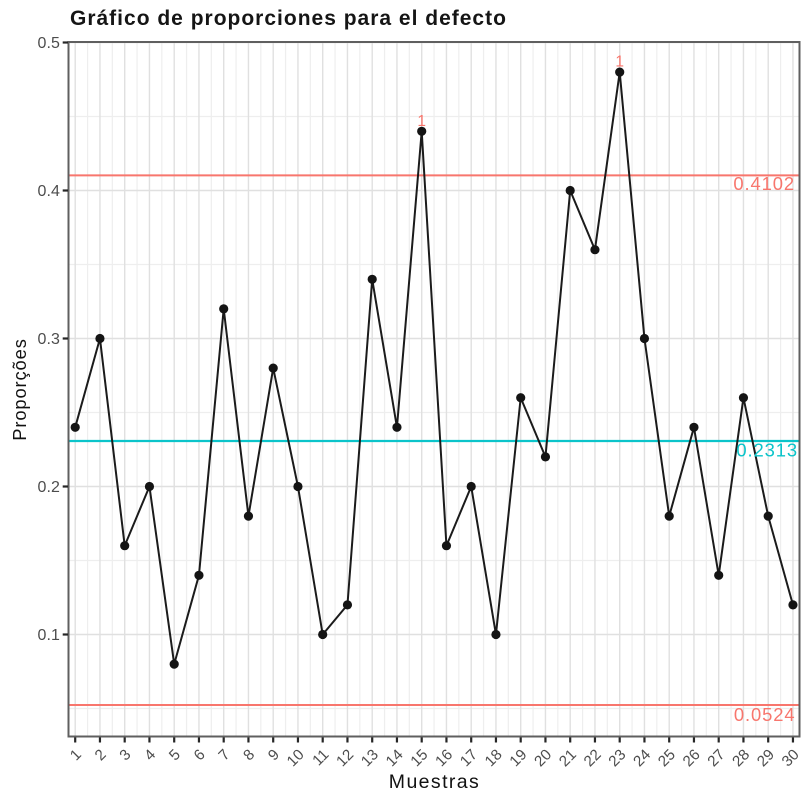 Image resolution: width=810 pixels, height=796 pixels. I want to click on svg-text: 0.3, so click(48, 339).